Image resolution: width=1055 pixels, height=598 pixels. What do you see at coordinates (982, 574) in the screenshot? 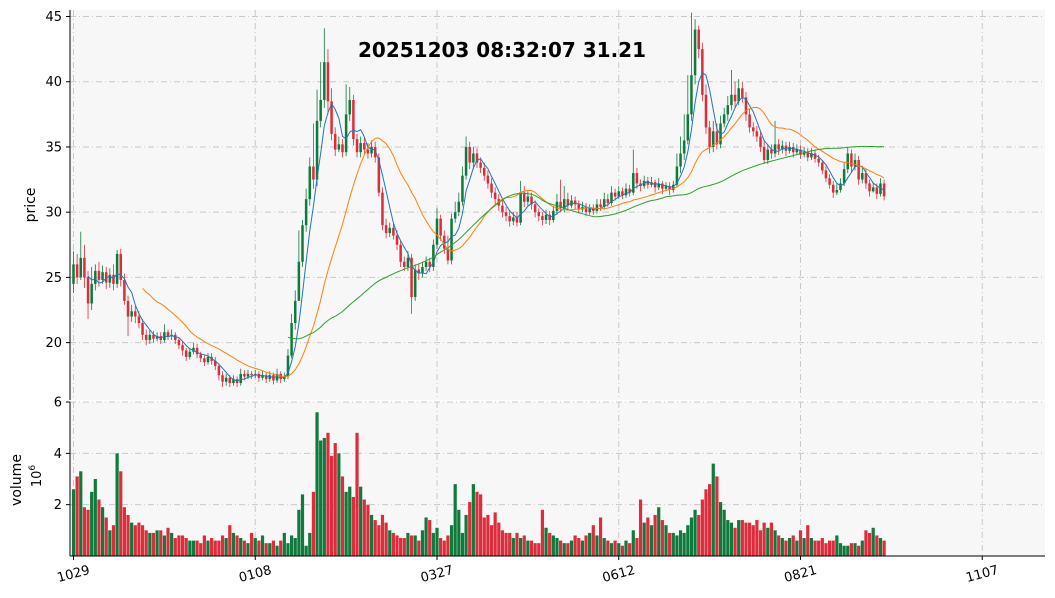
I see `x-tick-label: 1107` at bounding box center [982, 574].